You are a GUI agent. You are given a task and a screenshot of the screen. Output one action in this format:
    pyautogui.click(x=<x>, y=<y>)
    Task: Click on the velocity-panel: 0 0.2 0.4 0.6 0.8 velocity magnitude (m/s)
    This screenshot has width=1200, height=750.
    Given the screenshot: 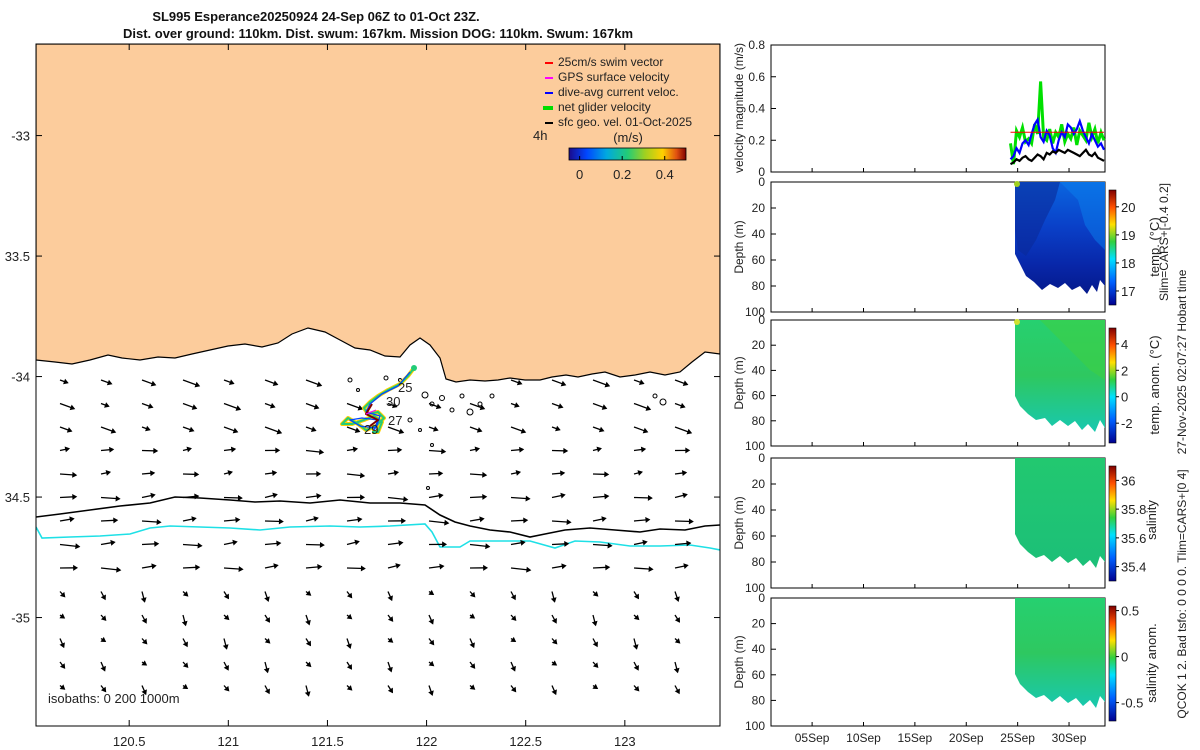 What is the action you would take?
    pyautogui.click(x=919, y=108)
    